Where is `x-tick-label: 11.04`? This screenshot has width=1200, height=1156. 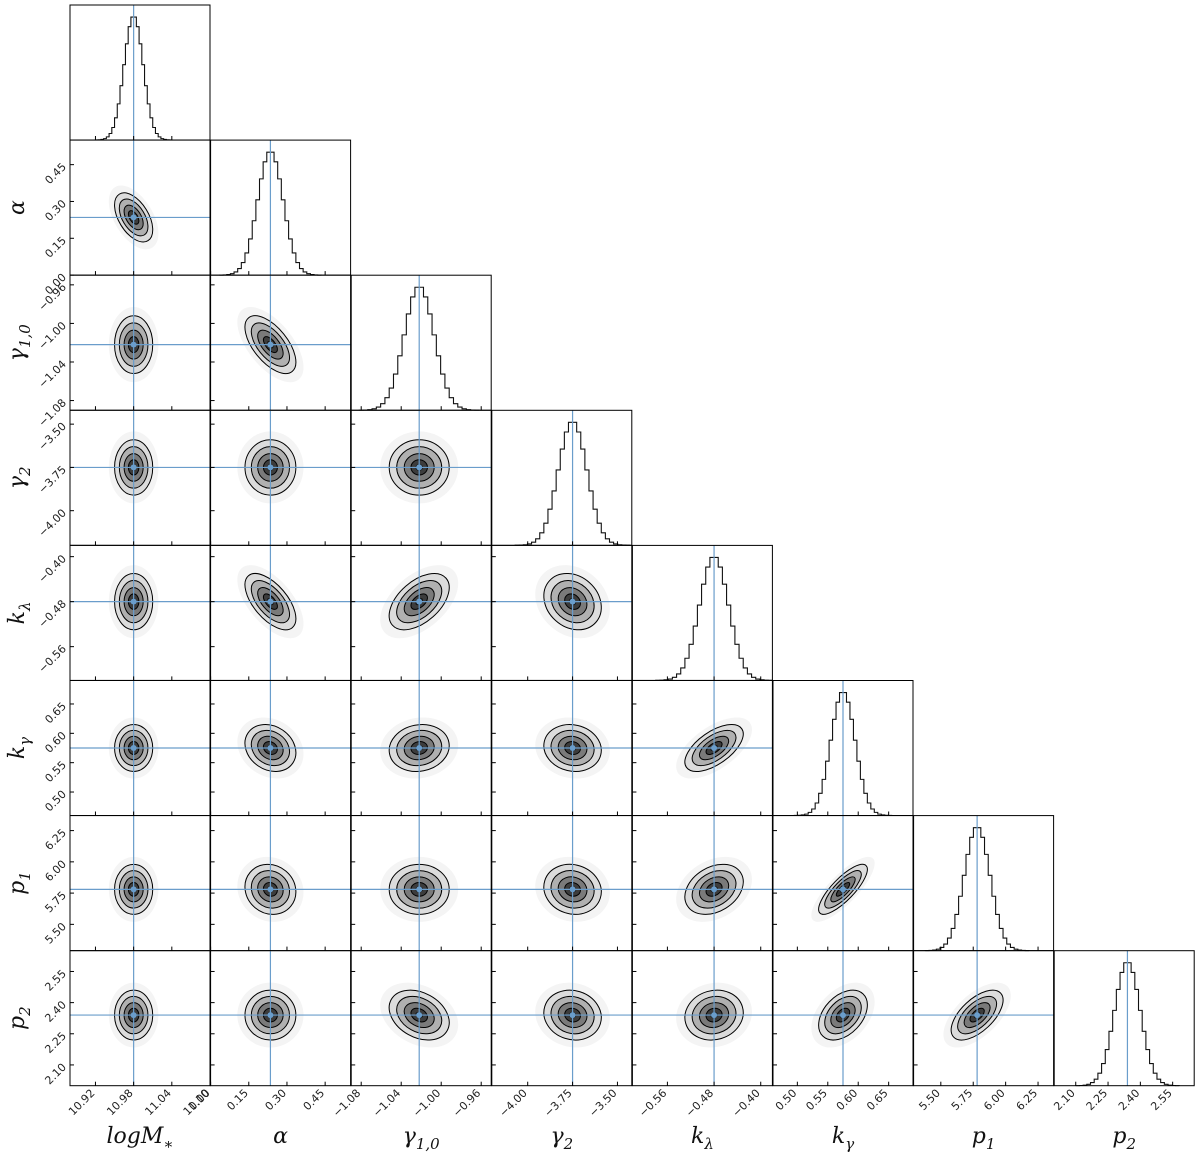
x-tick-label: 11.04 is located at coordinates (157, 1102).